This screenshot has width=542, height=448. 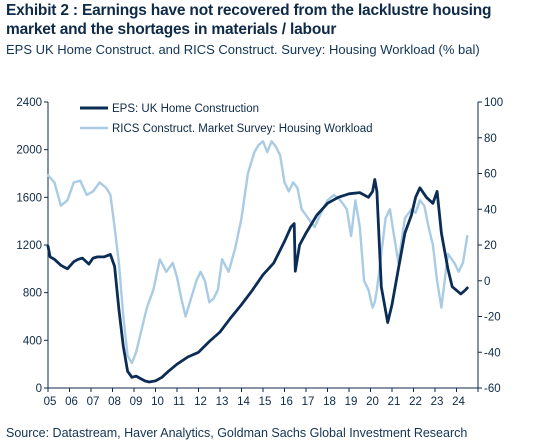 I want to click on x-tick-label: 23, so click(x=437, y=402).